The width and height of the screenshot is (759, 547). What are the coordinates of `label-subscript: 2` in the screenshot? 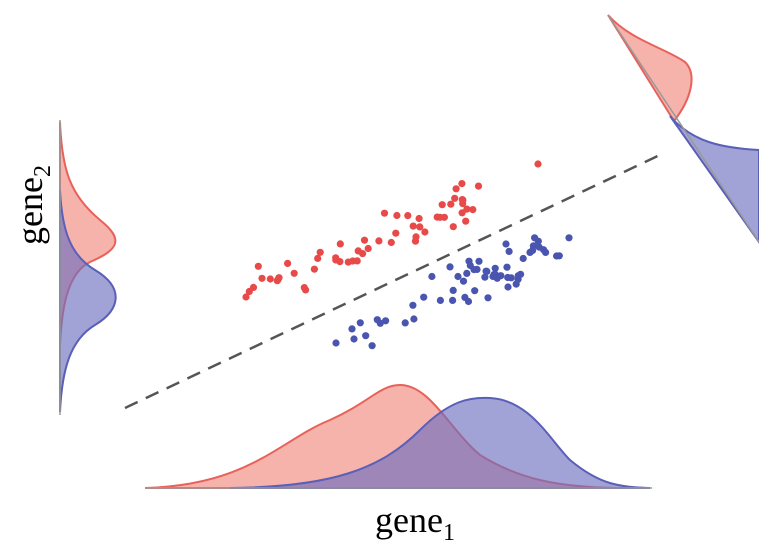 It's located at (43, 171).